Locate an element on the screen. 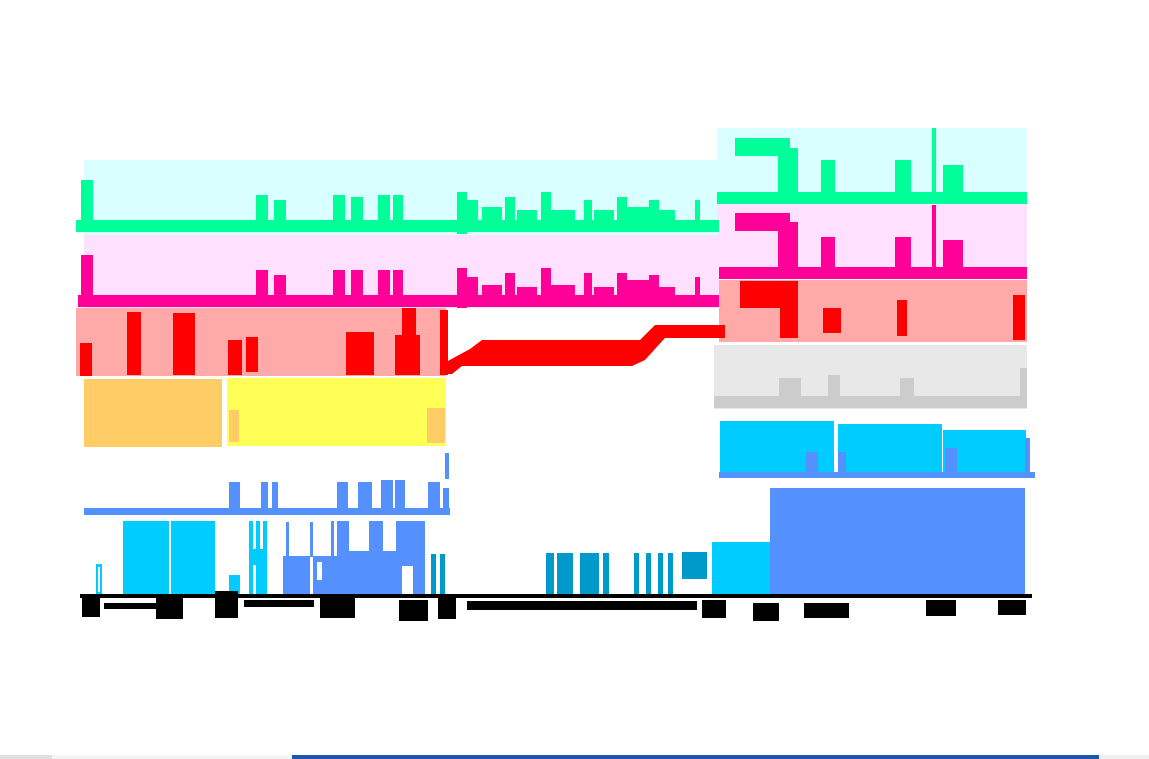 The width and height of the screenshot is (1149, 759). green-profile is located at coordinates (551, 181).